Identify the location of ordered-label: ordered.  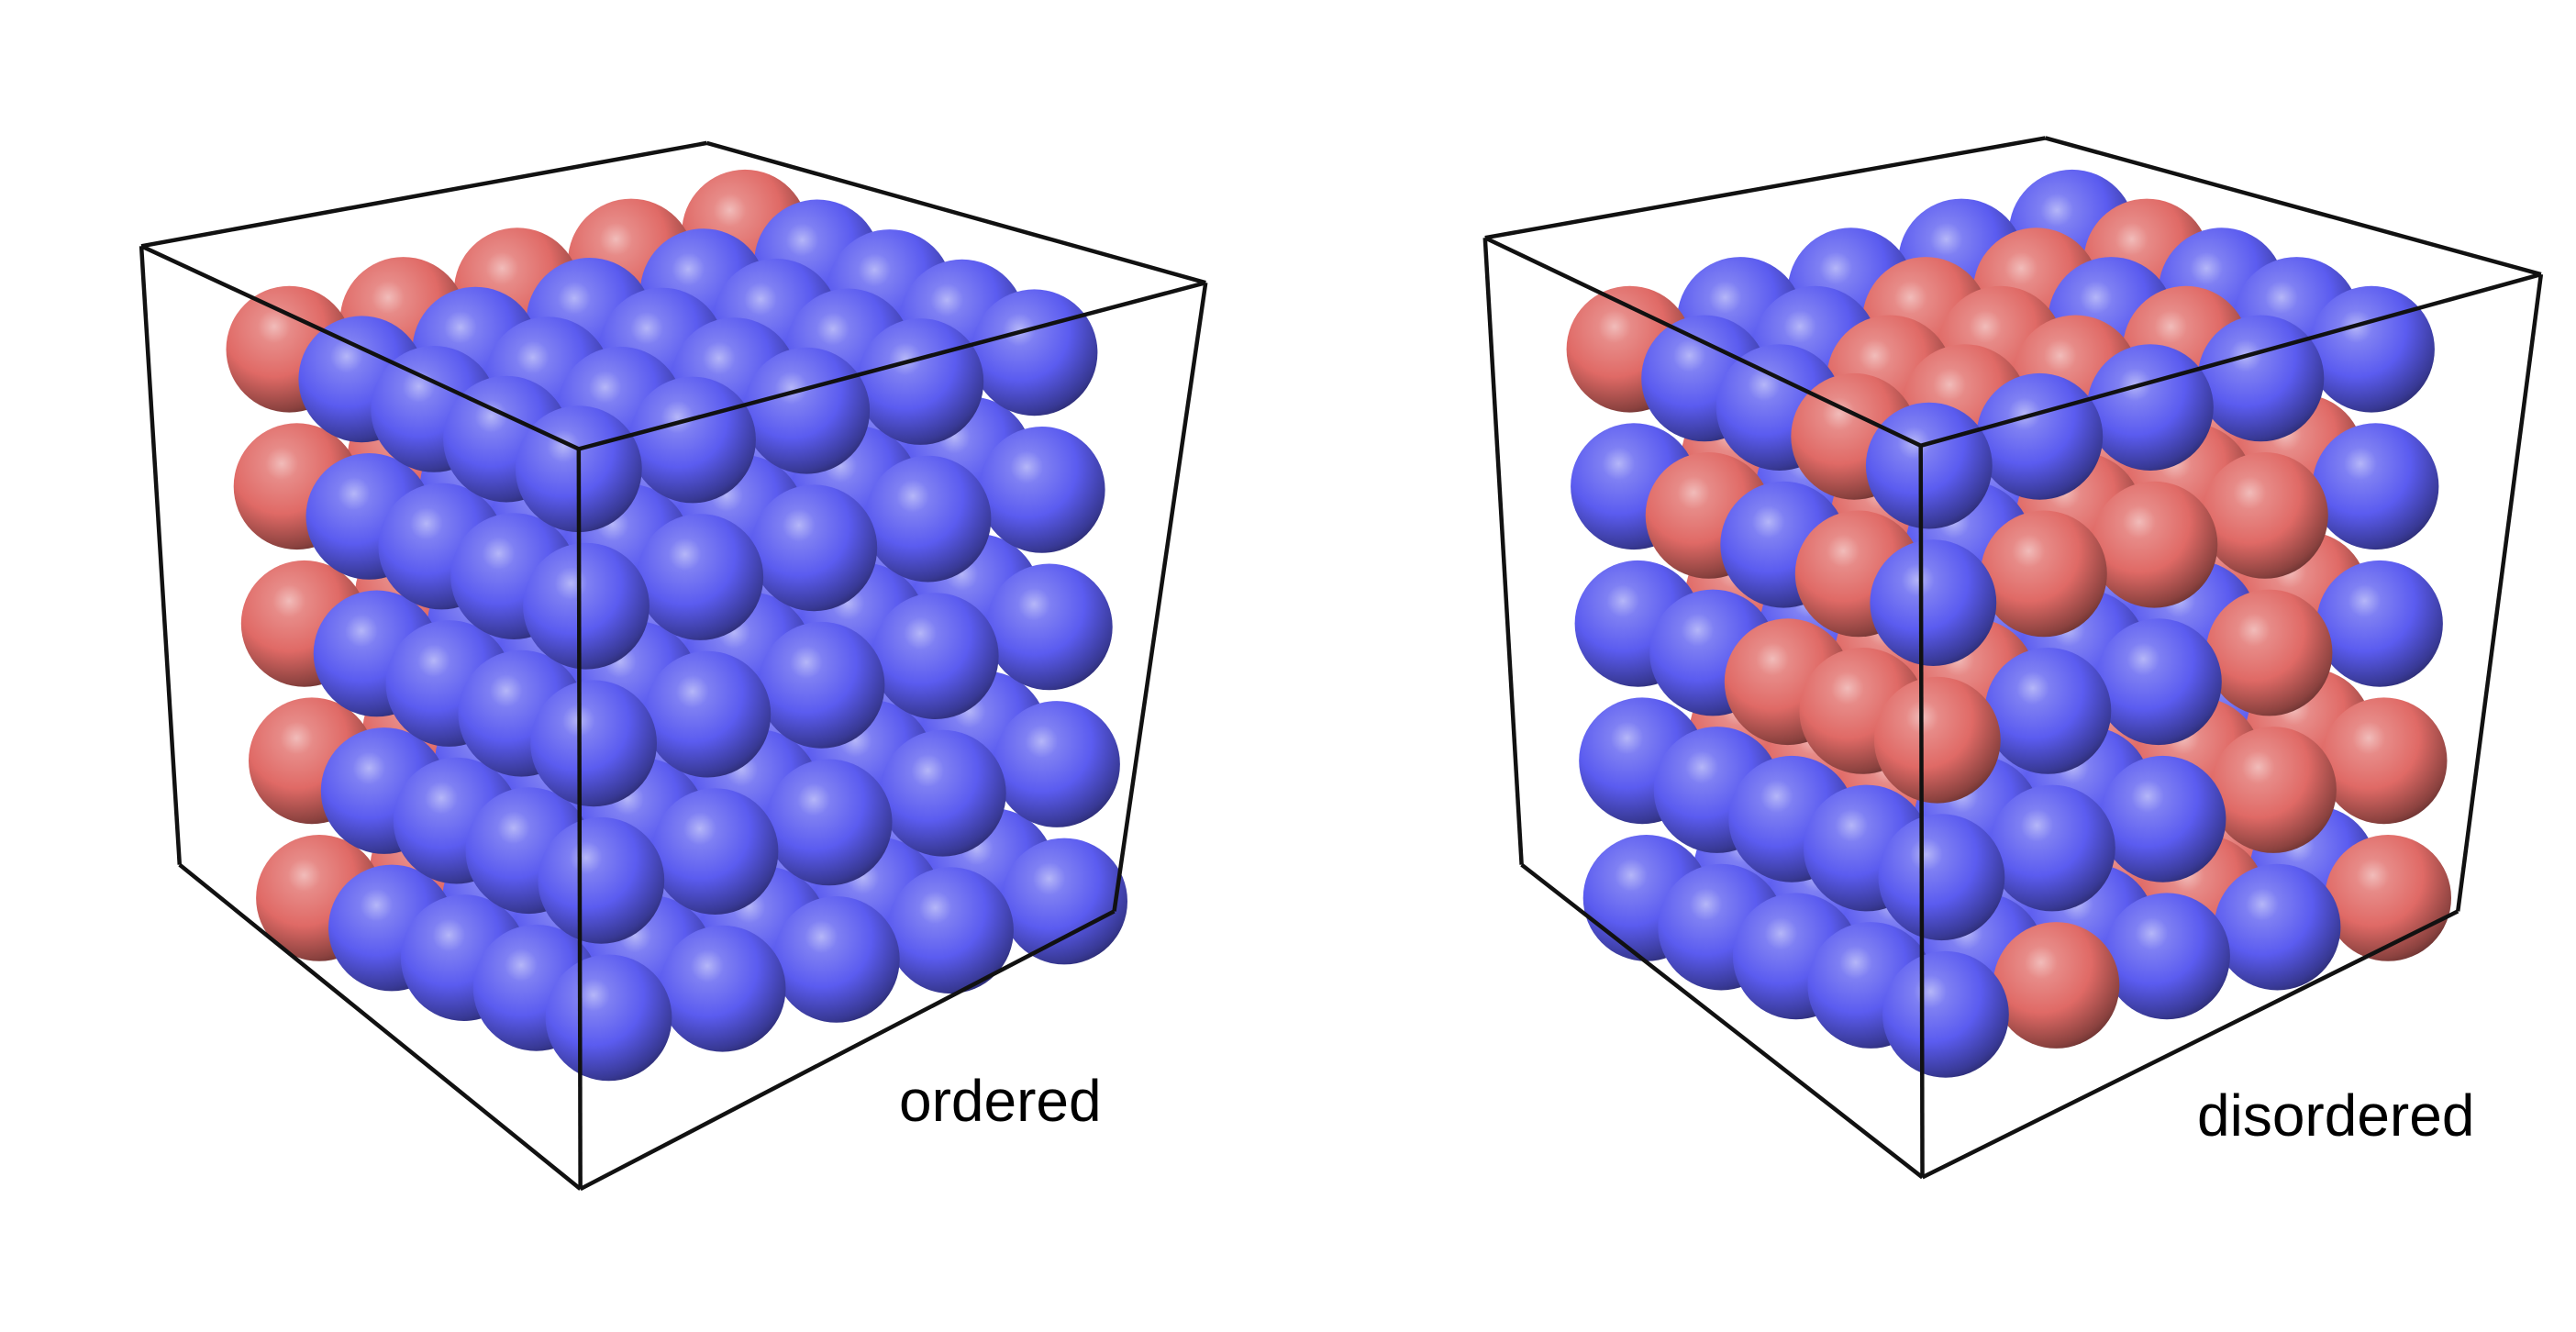
(1000, 1101).